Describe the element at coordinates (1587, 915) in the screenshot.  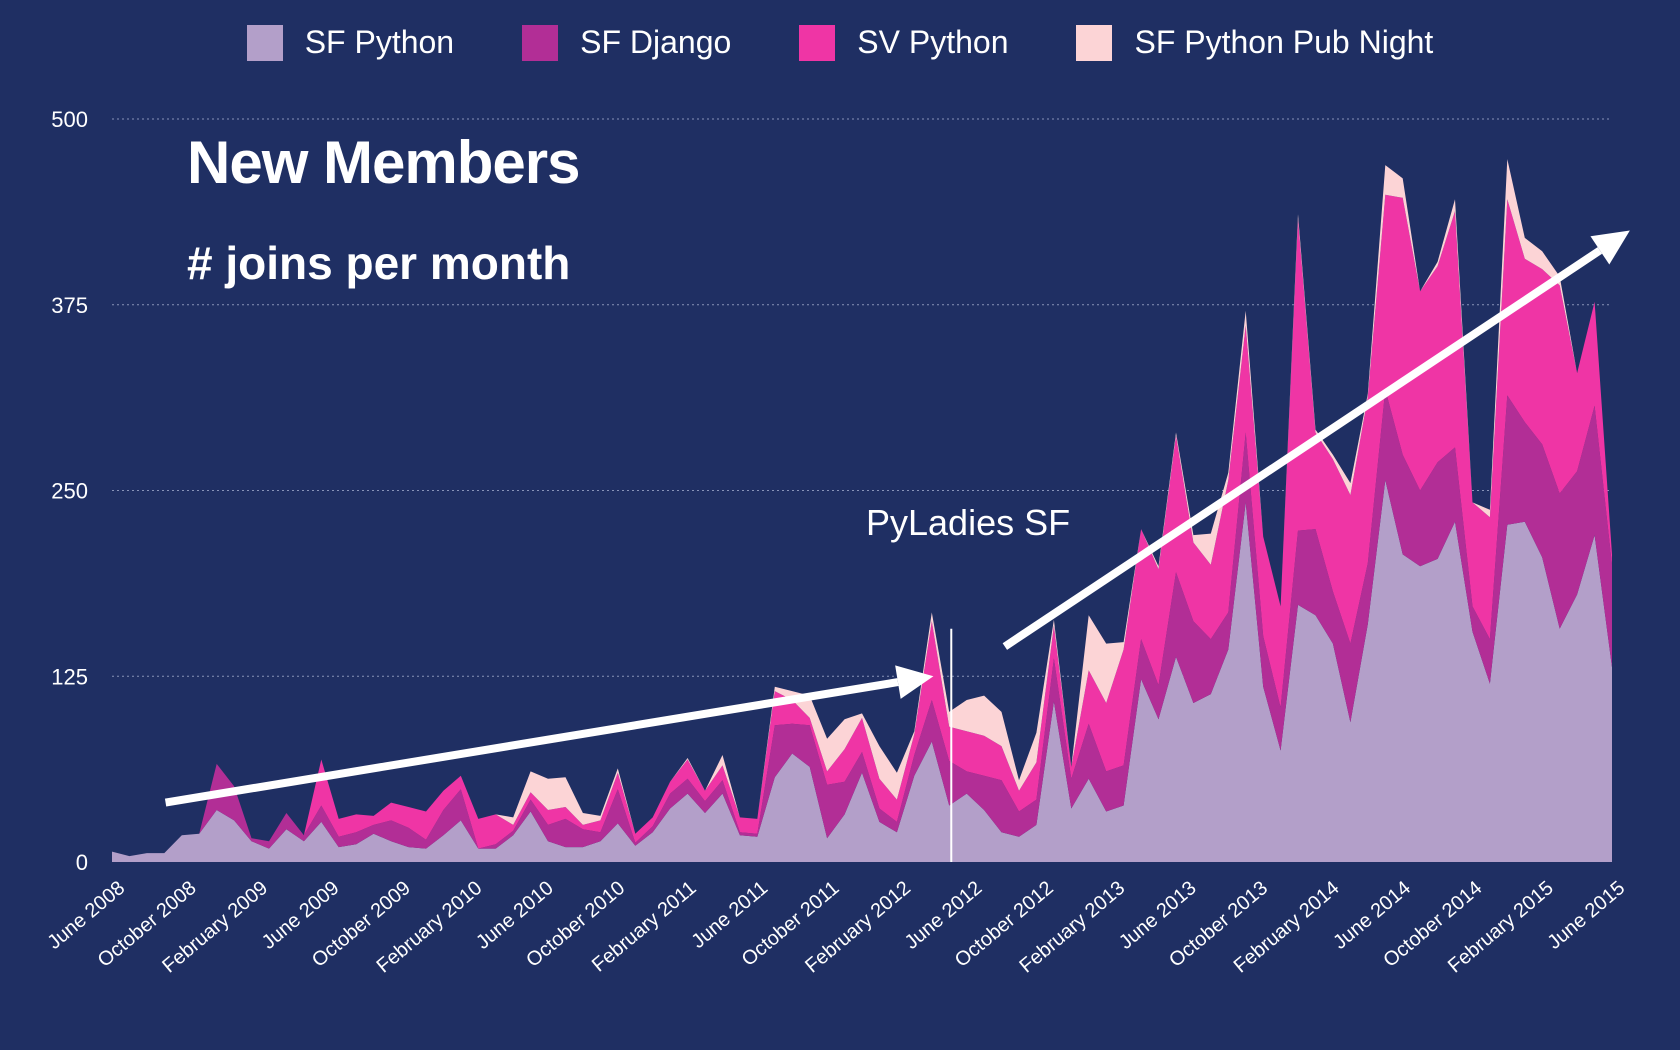
I see `x-tick-label: June 2015` at that location.